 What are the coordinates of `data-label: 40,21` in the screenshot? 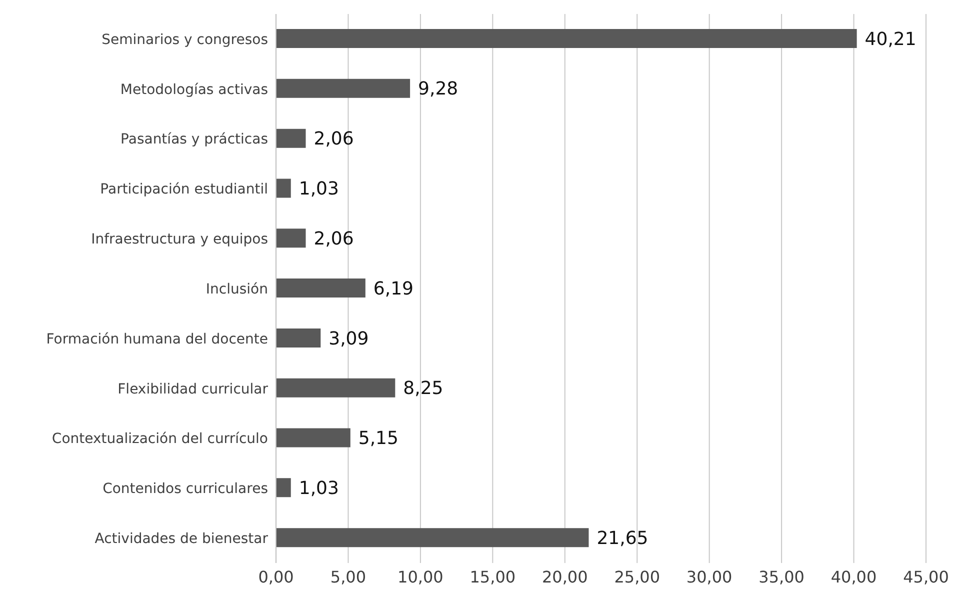 It's located at (890, 39).